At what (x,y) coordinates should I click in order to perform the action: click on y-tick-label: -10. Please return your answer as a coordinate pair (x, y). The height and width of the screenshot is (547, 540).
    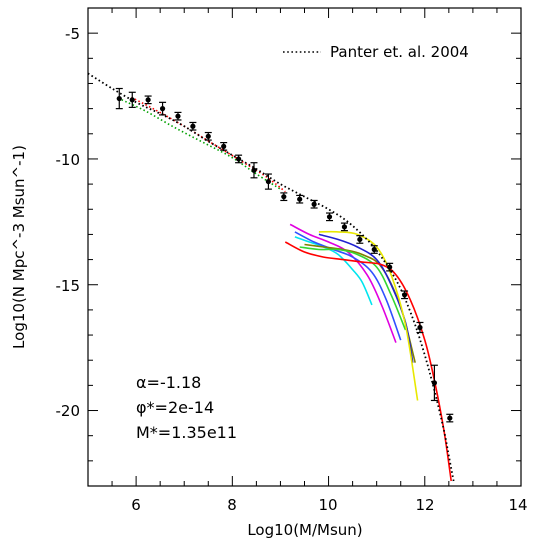
    Looking at the image, I should click on (68, 160).